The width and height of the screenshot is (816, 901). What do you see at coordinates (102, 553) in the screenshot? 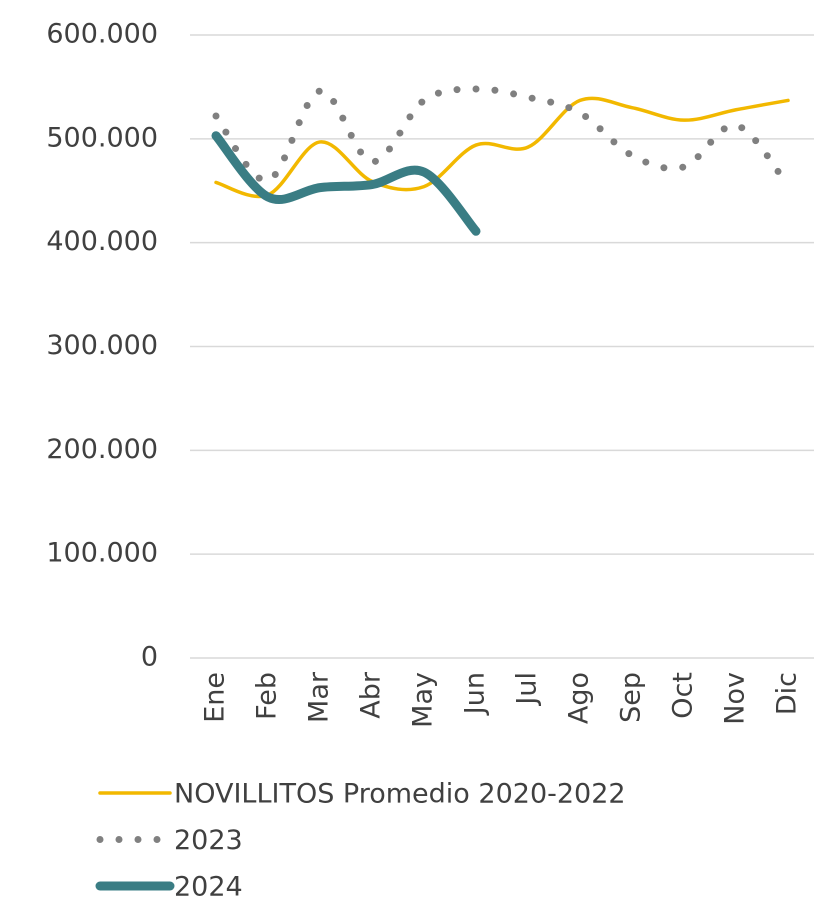
I see `y-tick-label: 100.000` at bounding box center [102, 553].